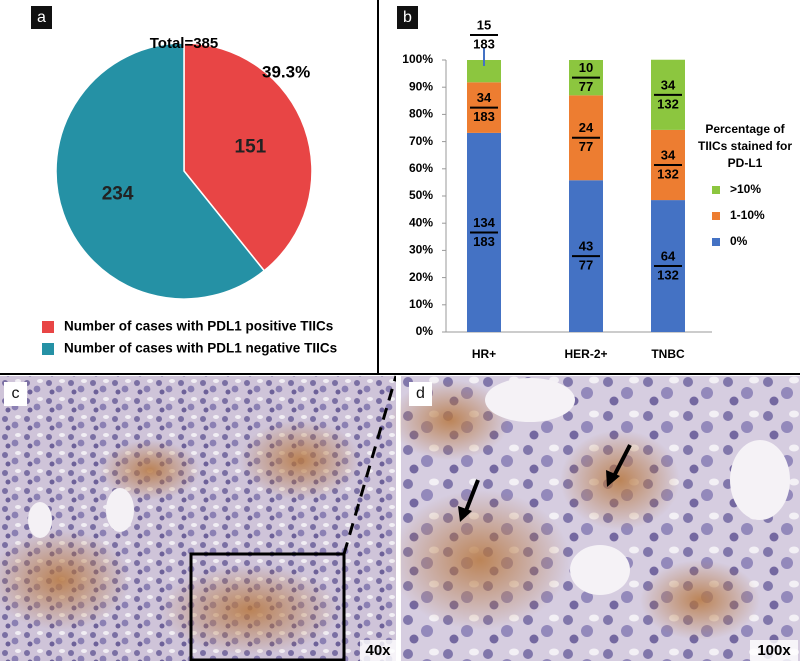 The height and width of the screenshot is (661, 800). I want to click on x-tick-label: TNBC, so click(668, 354).